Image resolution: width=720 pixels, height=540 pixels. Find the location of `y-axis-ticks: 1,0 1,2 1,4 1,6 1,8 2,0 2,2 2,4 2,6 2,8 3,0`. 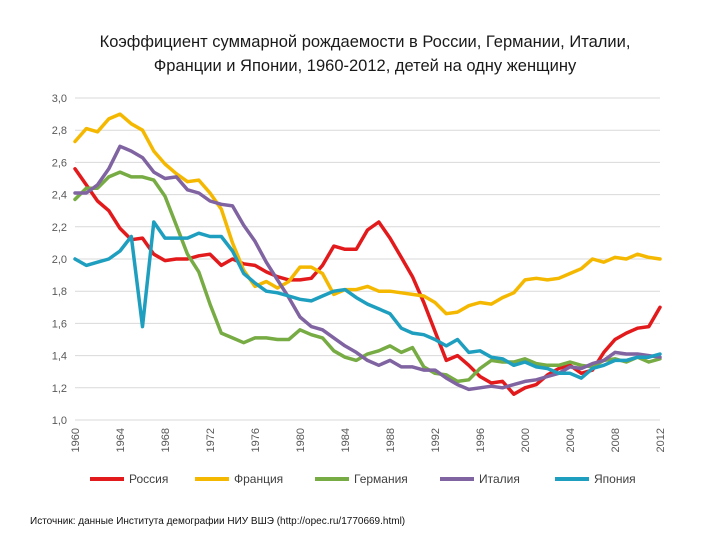

y-axis-ticks: 1,0 1,2 1,4 1,6 1,8 2,0 2,2 2,4 2,6 2,8 3,0 is located at coordinates (59, 260).